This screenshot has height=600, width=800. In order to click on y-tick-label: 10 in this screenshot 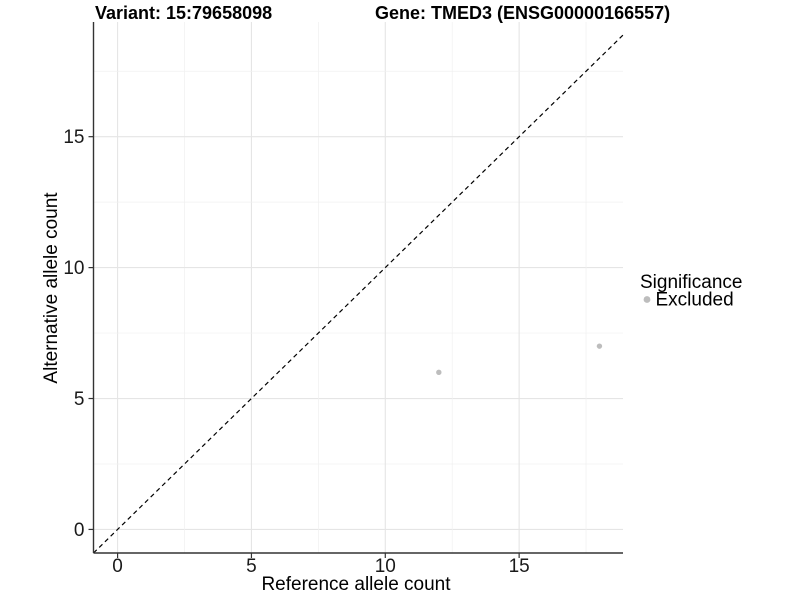, I will do `click(73, 268)`.